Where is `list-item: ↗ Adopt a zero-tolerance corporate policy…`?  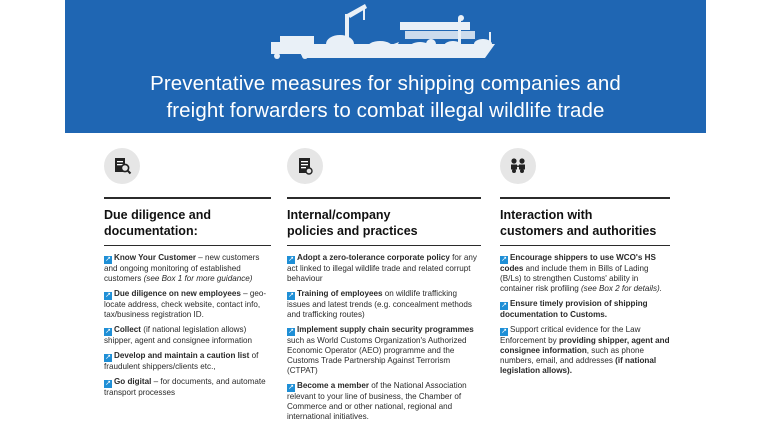
list-item: ↗ Adopt a zero-tolerance corporate policy… is located at coordinates (382, 268).